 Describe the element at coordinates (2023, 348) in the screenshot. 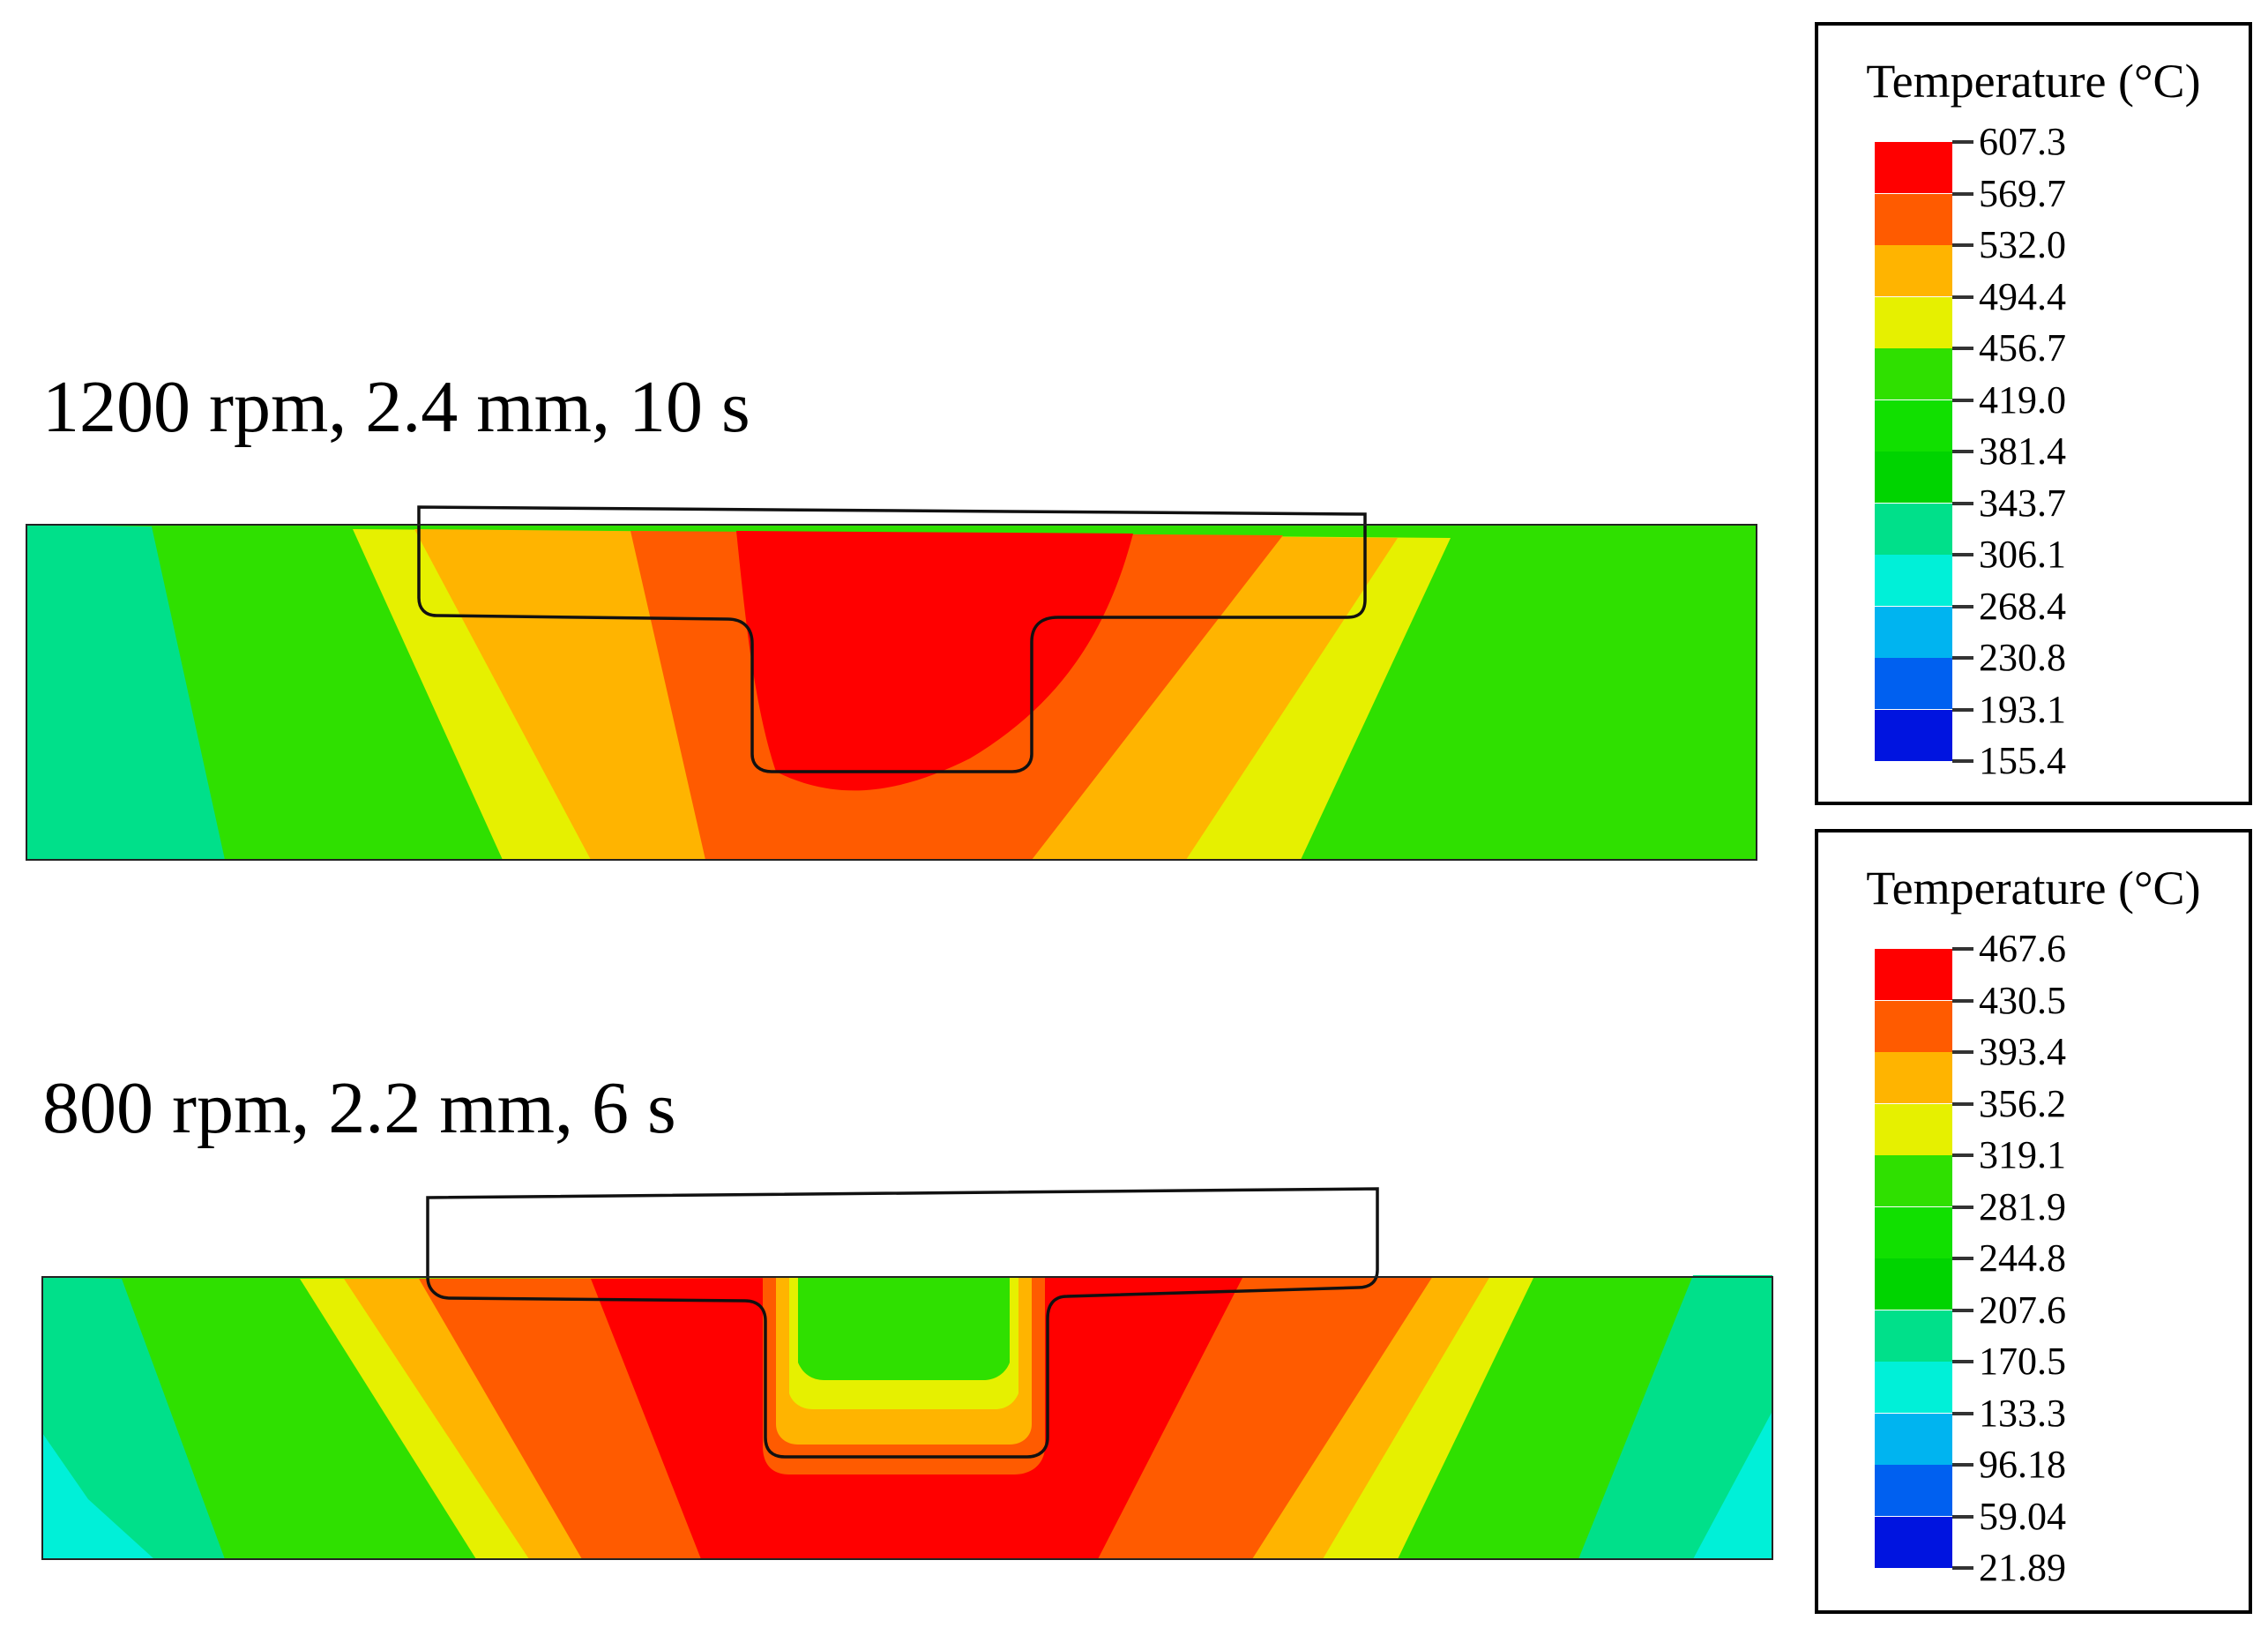

I see `tick-label: 456.7` at that location.